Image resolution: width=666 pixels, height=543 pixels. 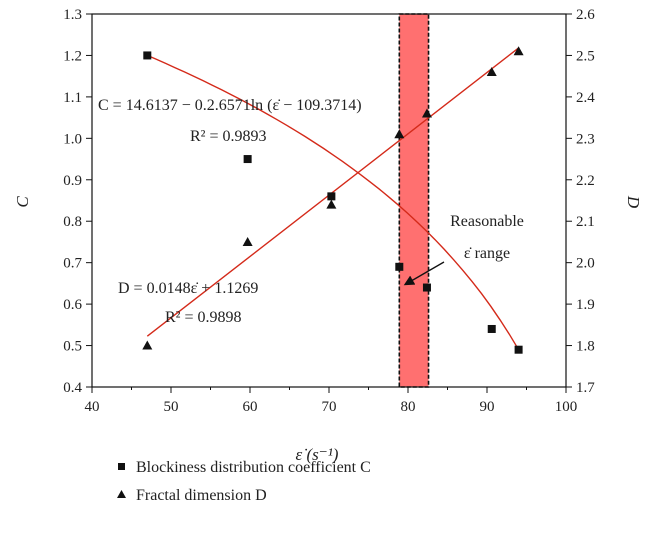 What do you see at coordinates (566, 407) in the screenshot?
I see `x-tick-label: 100` at bounding box center [566, 407].